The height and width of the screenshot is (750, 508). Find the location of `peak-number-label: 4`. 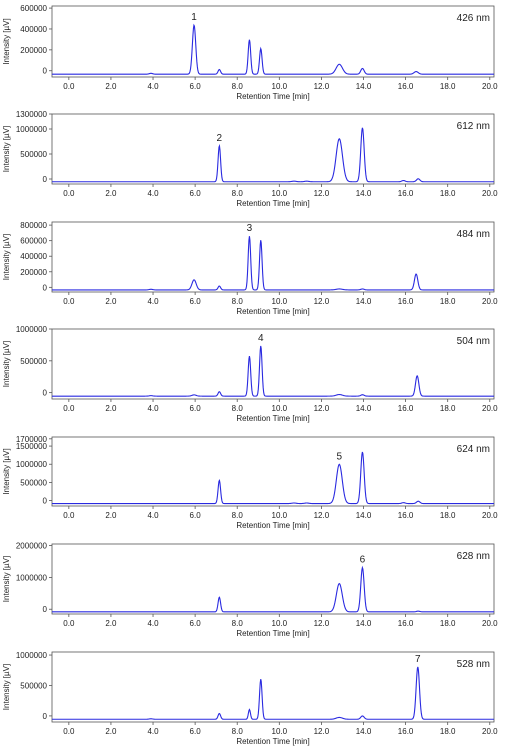

peak-number-label: 4 is located at coordinates (261, 338).